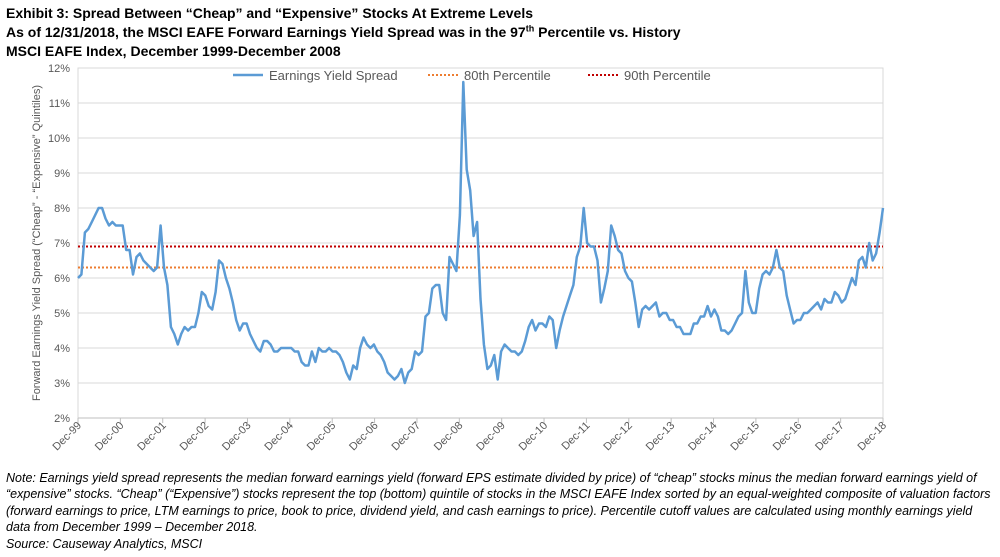  I want to click on y-tick-label: 4%, so click(62, 349).